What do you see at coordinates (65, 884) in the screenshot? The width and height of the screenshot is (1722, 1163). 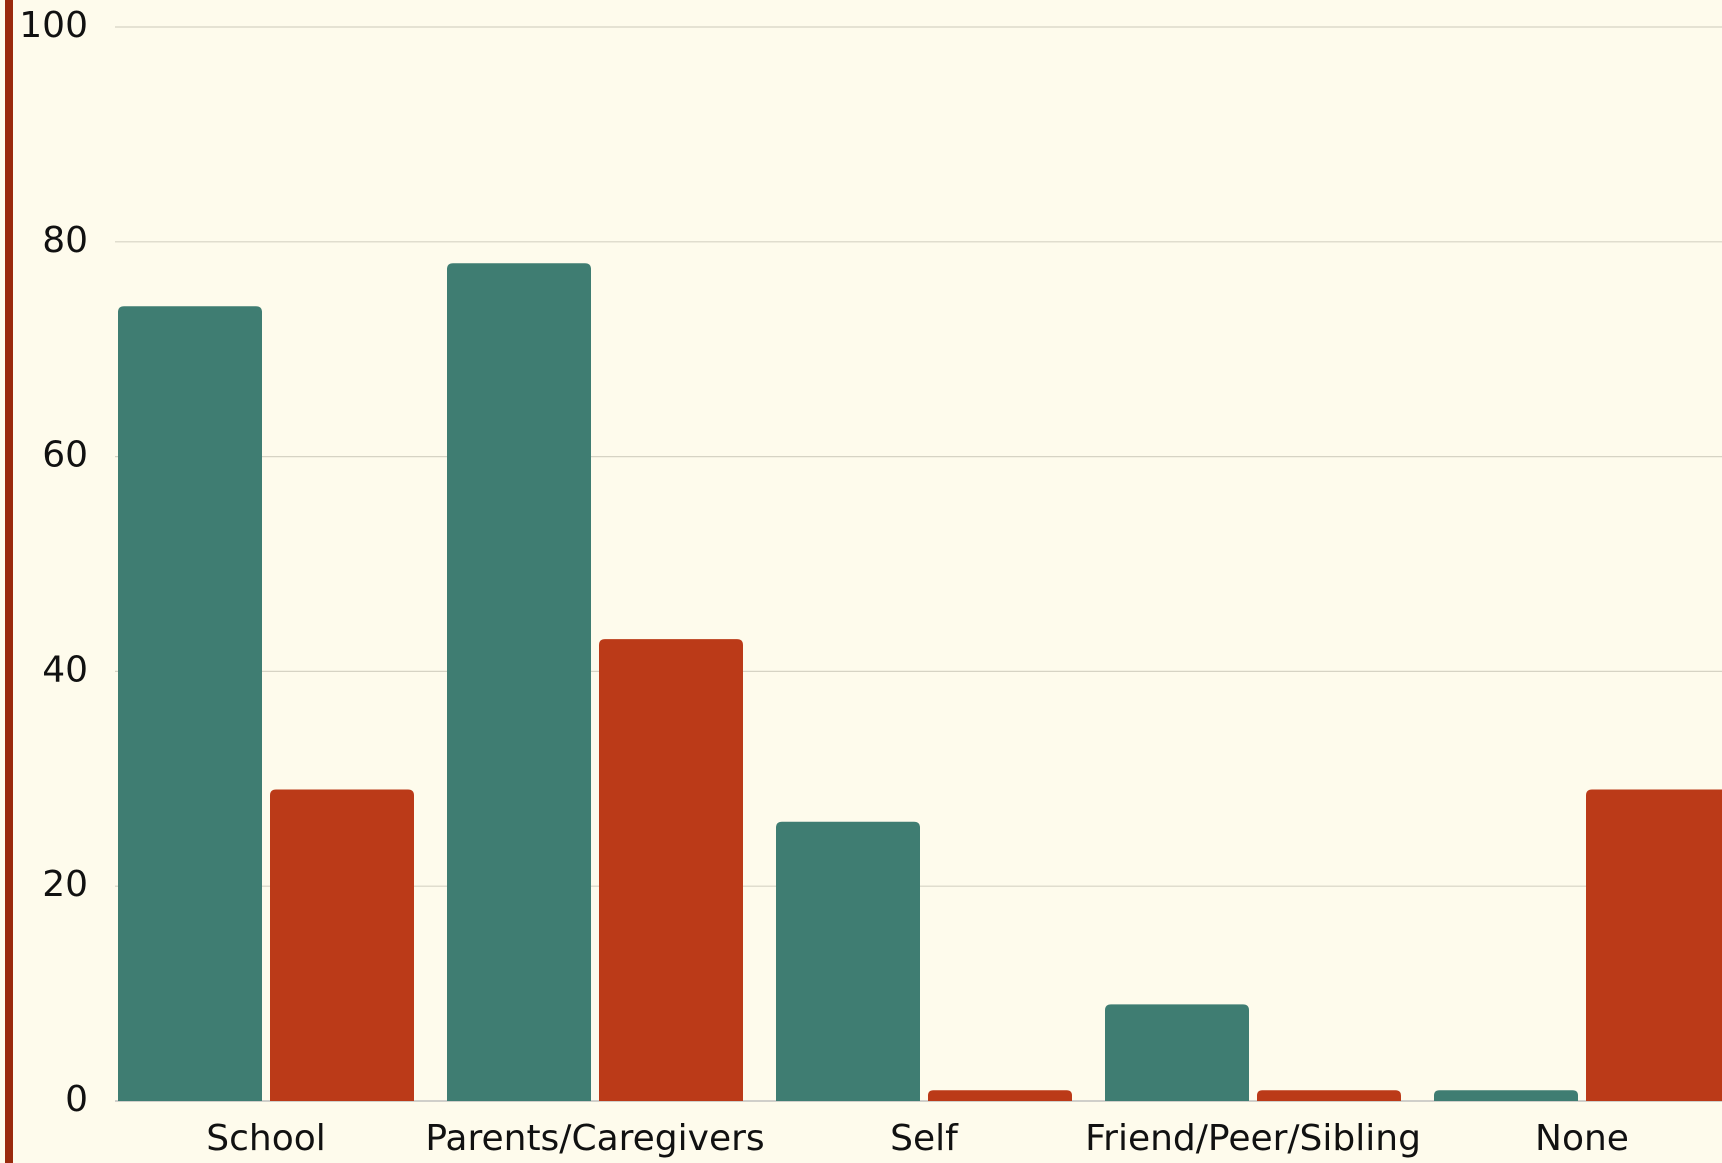 I see `y-tick-label: 20` at bounding box center [65, 884].